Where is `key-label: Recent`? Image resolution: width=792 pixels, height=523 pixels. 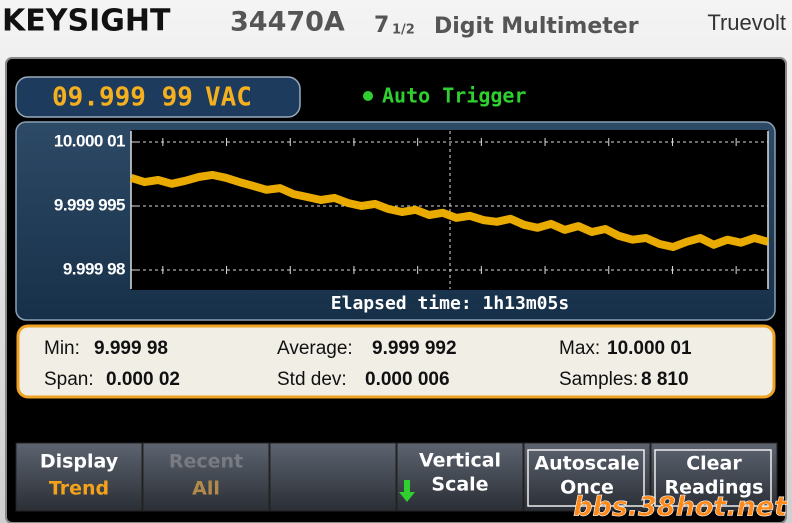
key-label: Recent is located at coordinates (206, 462).